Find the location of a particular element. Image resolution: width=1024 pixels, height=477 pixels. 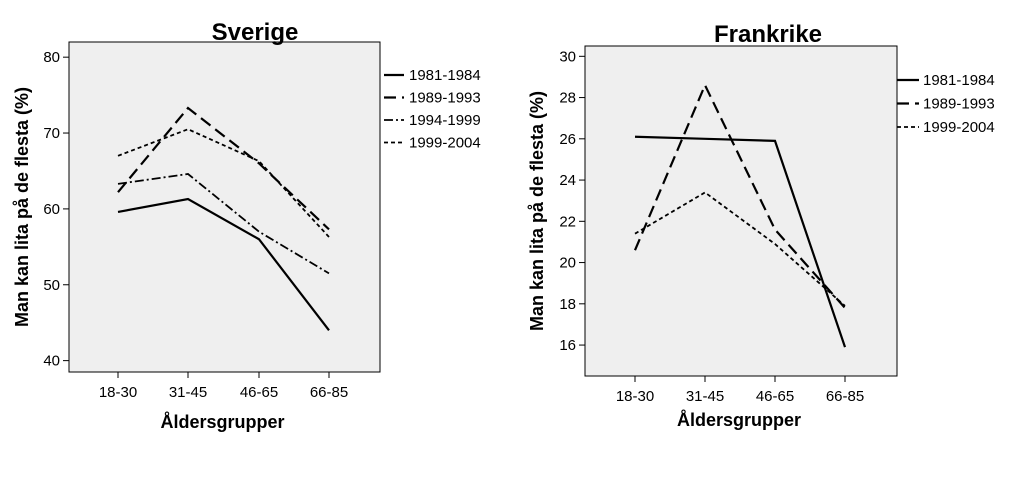

chart1-series-1989-1993 is located at coordinates (223, 168).